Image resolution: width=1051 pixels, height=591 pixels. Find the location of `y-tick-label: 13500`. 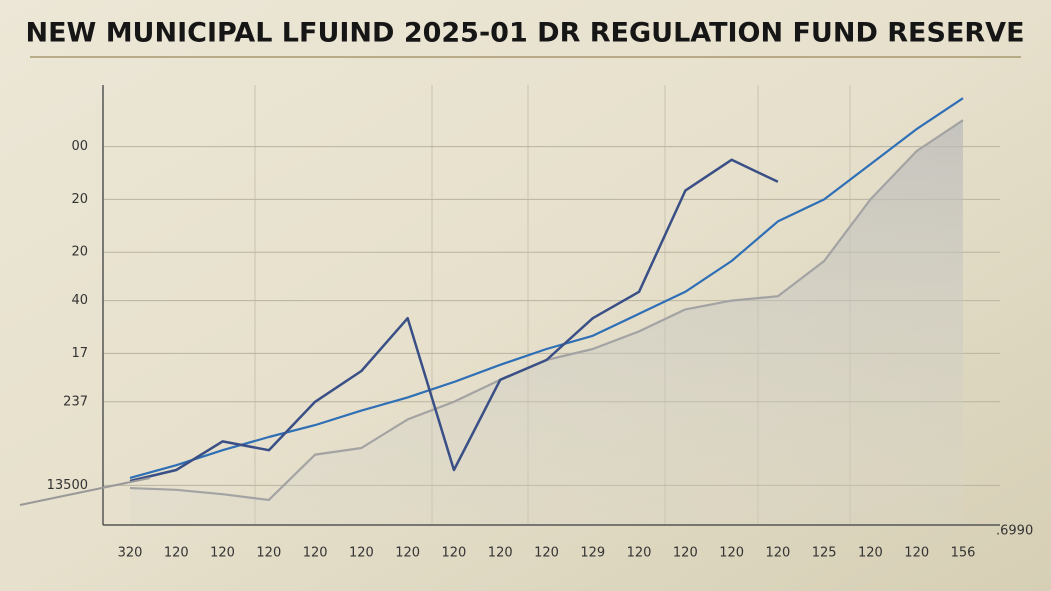

y-tick-label: 13500 is located at coordinates (67, 485).